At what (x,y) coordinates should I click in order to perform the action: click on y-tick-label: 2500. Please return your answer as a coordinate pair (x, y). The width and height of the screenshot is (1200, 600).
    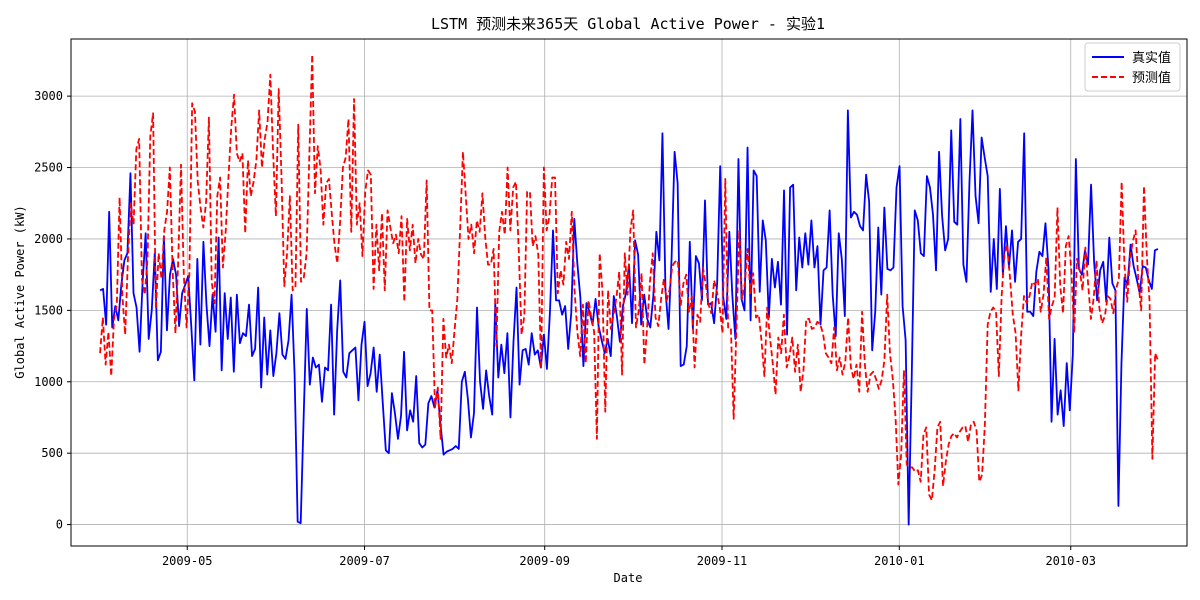
    Looking at the image, I should click on (48, 168).